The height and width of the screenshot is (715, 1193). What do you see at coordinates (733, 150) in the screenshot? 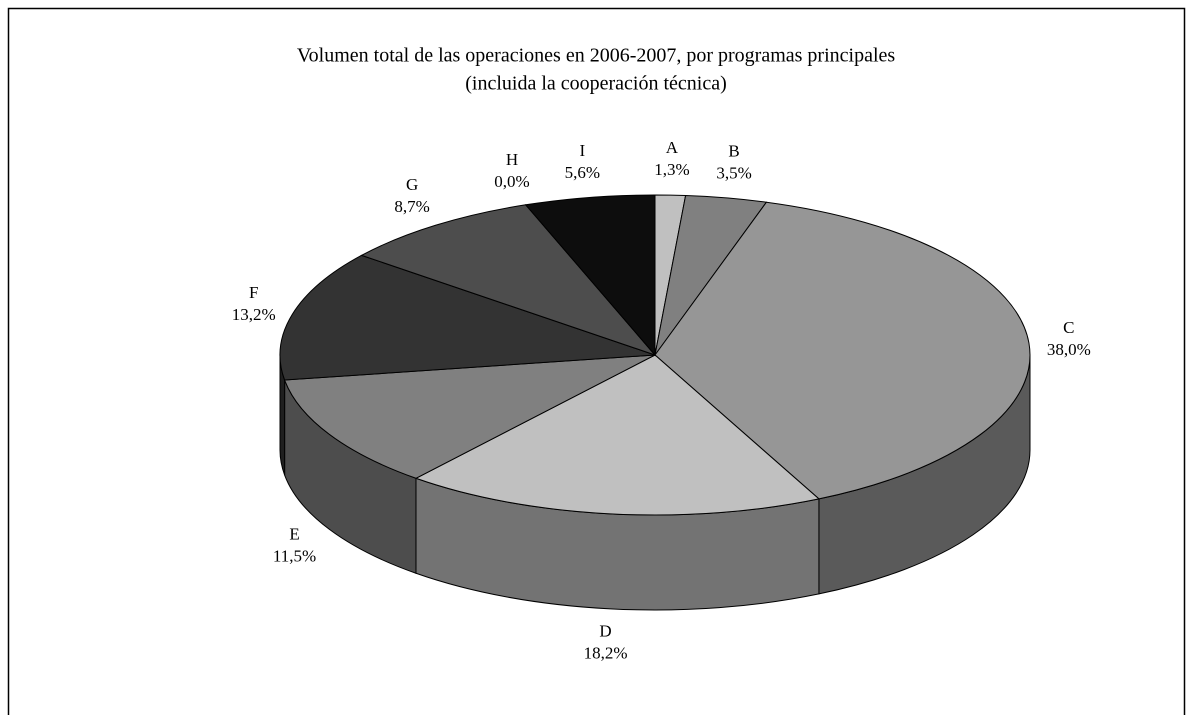
I see `slice-category-label: B` at bounding box center [733, 150].